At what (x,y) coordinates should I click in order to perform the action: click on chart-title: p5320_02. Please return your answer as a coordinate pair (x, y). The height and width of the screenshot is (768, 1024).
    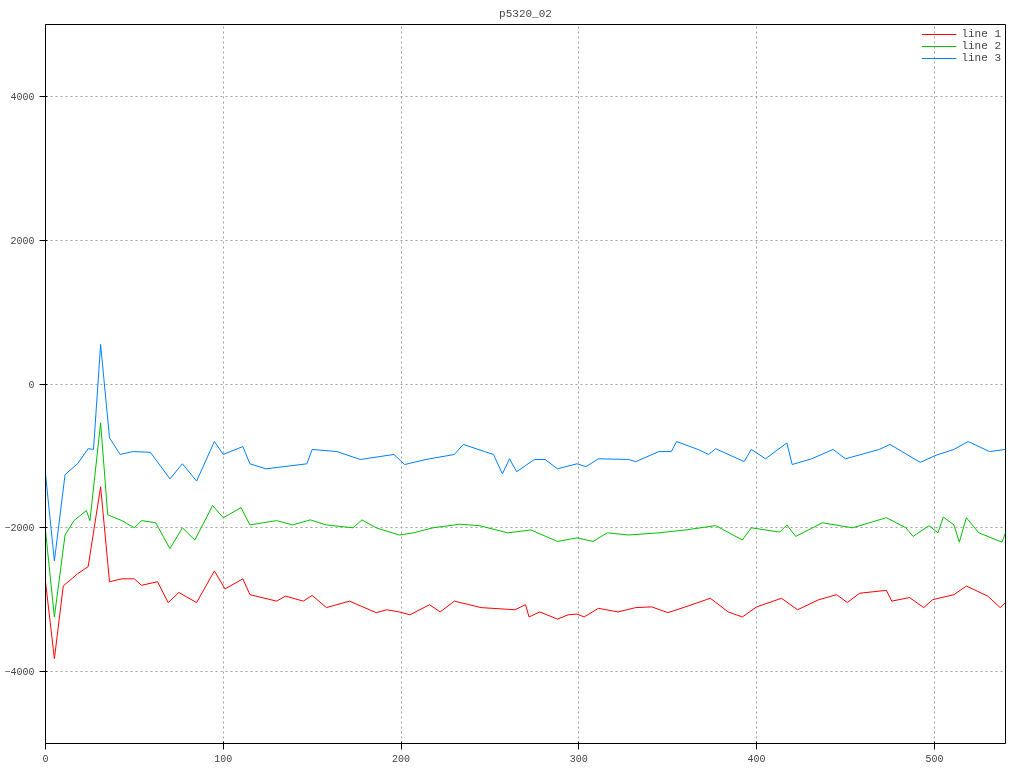
    Looking at the image, I should click on (525, 13).